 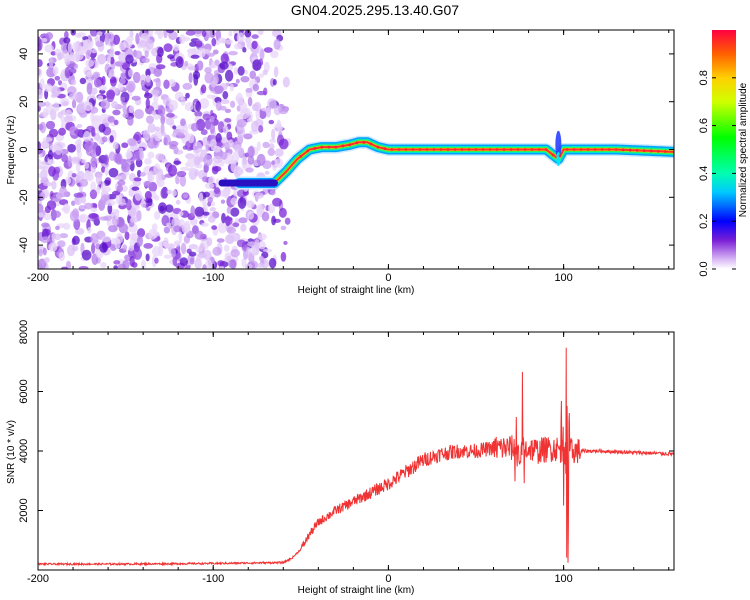 What do you see at coordinates (446, 160) in the screenshot?
I see `spectrogram-signal-track` at bounding box center [446, 160].